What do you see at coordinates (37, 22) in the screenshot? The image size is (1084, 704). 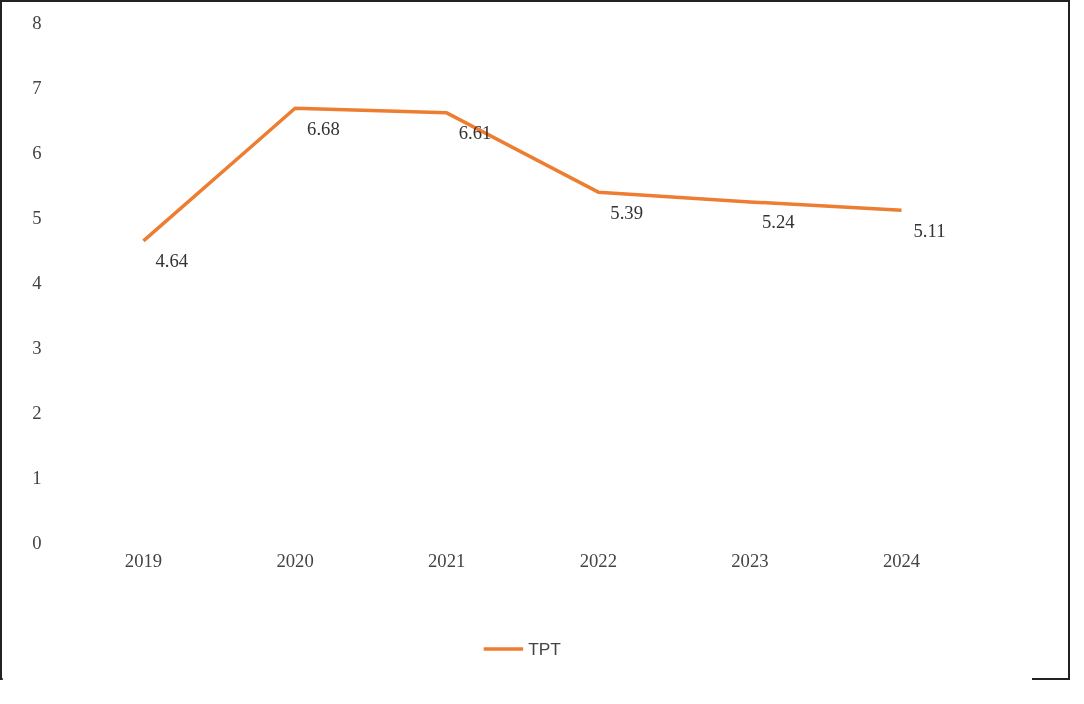 I see `y-tick-label: 8` at bounding box center [37, 22].